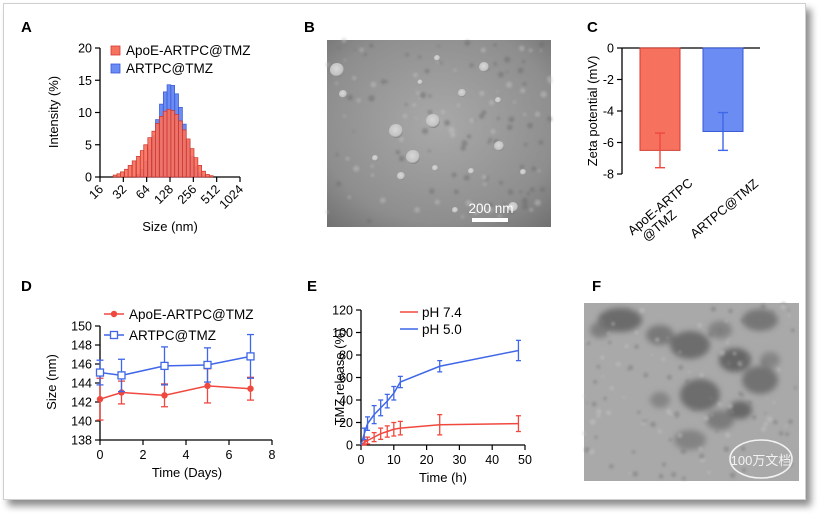 Image resolution: width=819 pixels, height=515 pixels. Describe the element at coordinates (81, 422) in the screenshot. I see `y-tick-label: 140` at that location.